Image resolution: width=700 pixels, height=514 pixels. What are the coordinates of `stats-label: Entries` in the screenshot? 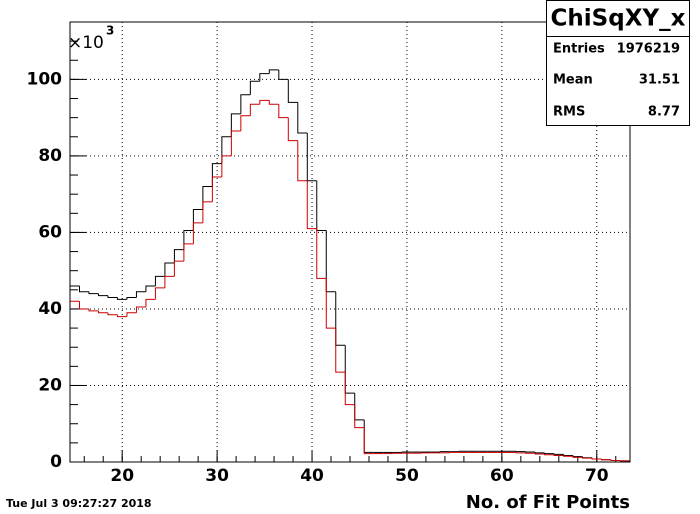 It's located at (579, 49).